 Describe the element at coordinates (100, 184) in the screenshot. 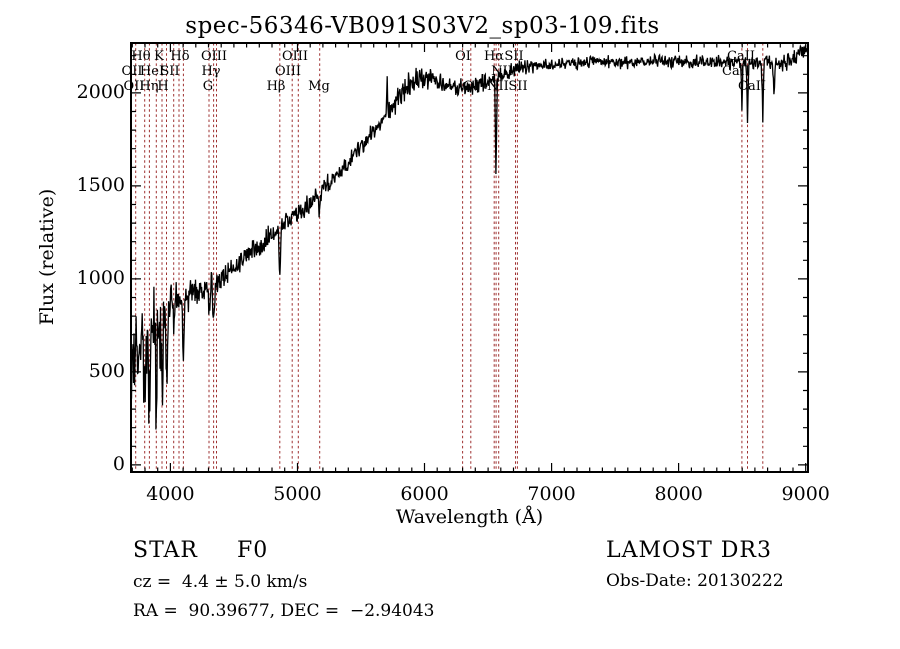

I see `y-tick-label: 1500` at that location.